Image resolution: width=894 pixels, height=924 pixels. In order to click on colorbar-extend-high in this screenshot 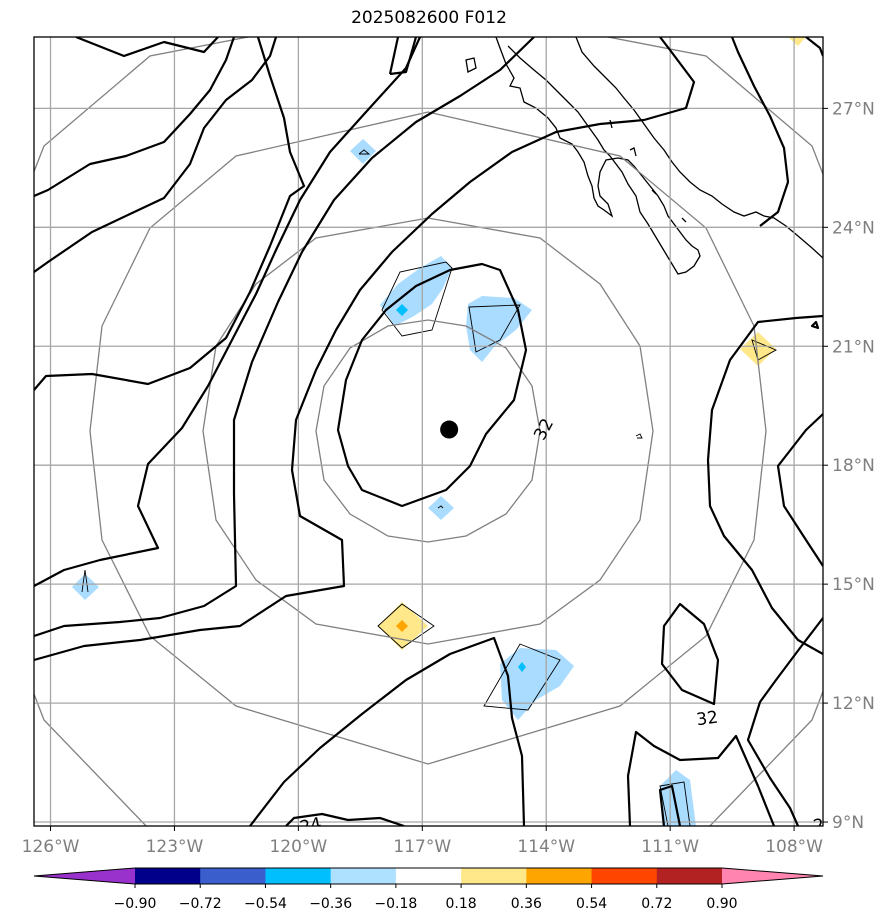, I will do `click(772, 876)`.